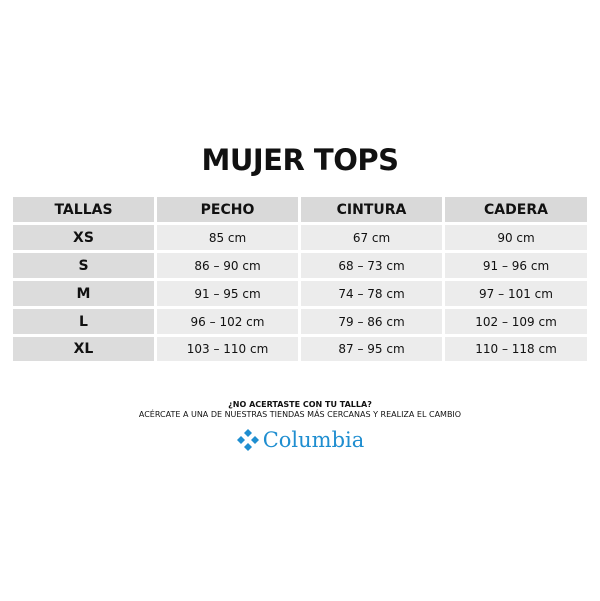 The height and width of the screenshot is (601, 600). I want to click on size-cell: L, so click(83, 321).